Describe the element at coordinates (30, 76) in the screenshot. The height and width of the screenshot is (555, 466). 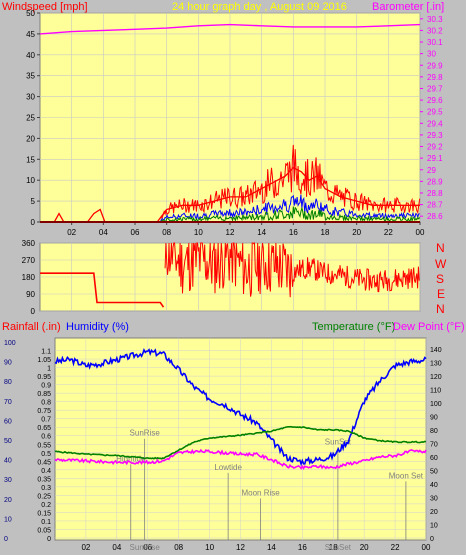
I see `wind-ytick-label: 35` at that location.